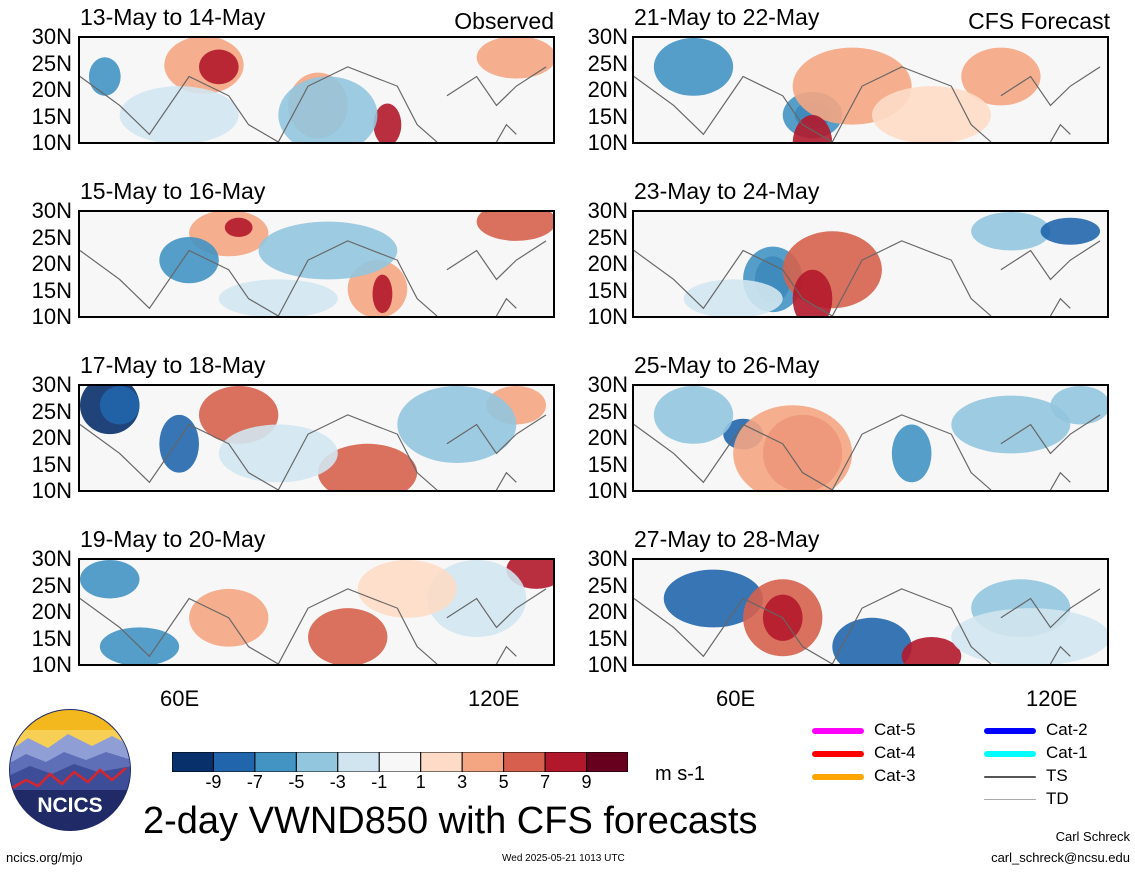 This screenshot has width=1135, height=872. I want to click on panel-title-fc-1: 21-May to 22-May, so click(727, 17).